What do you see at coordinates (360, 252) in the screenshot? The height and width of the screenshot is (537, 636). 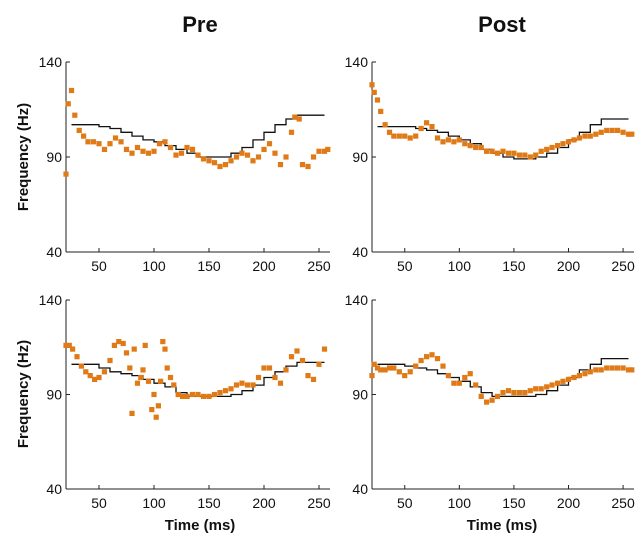 I see `y-tick-label: 40` at bounding box center [360, 252].